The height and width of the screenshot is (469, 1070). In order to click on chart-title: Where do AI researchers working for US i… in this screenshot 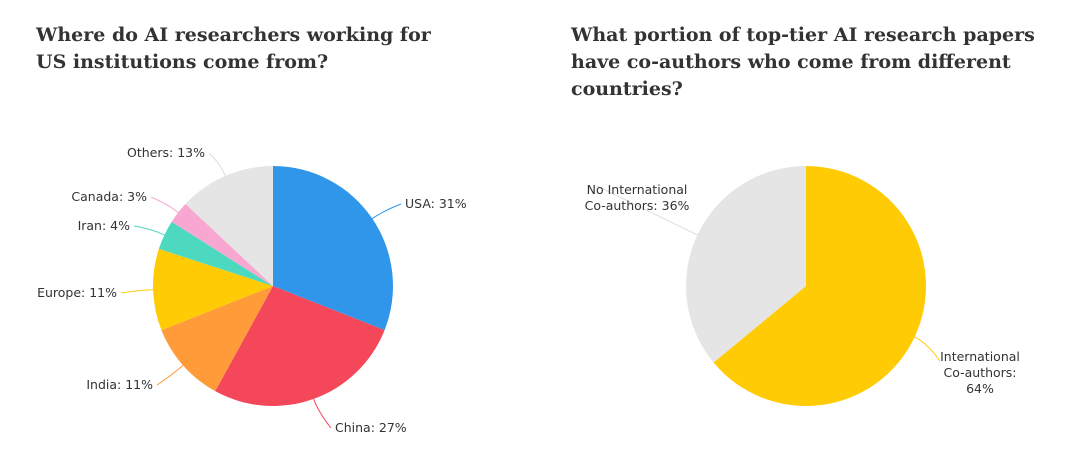, I will do `click(233, 48)`.